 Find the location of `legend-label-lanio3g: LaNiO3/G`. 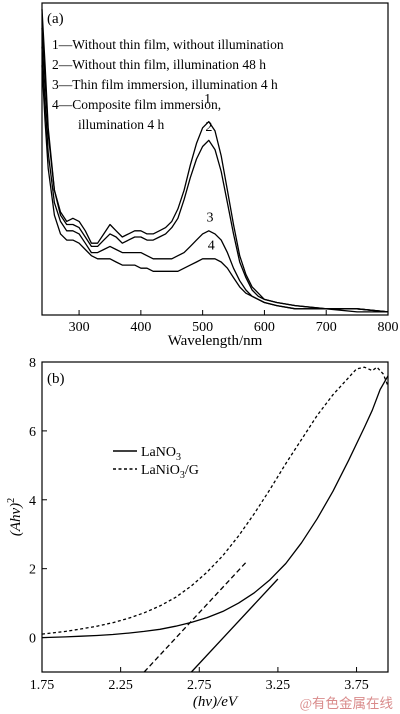

legend-label-lanio3g: LaNiO3/G is located at coordinates (170, 472).